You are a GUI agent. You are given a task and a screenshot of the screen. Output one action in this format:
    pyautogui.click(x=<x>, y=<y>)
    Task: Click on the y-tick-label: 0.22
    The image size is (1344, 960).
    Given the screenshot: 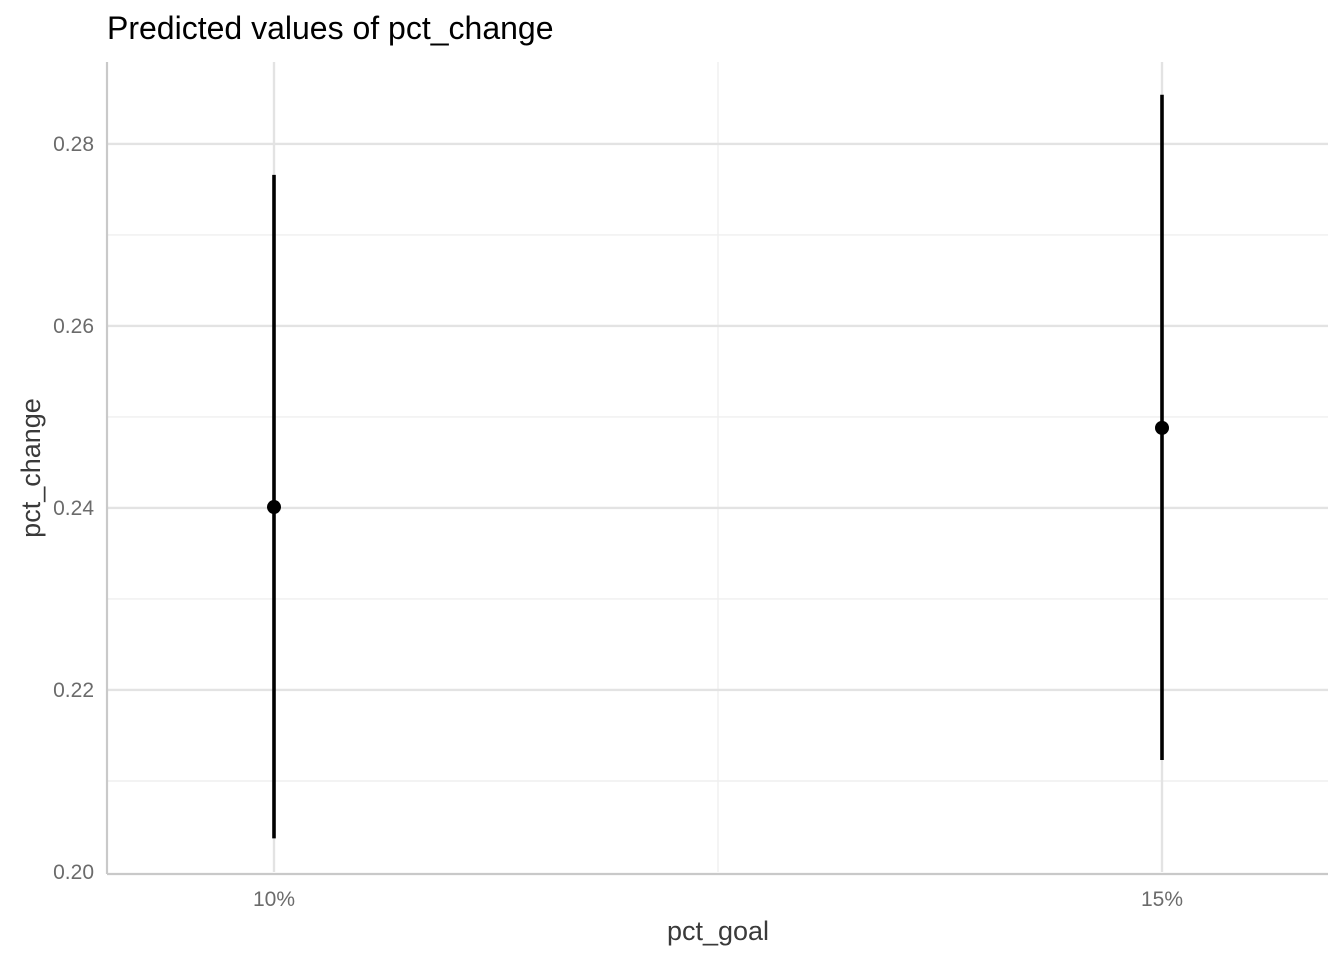 What is the action you would take?
    pyautogui.click(x=73, y=690)
    